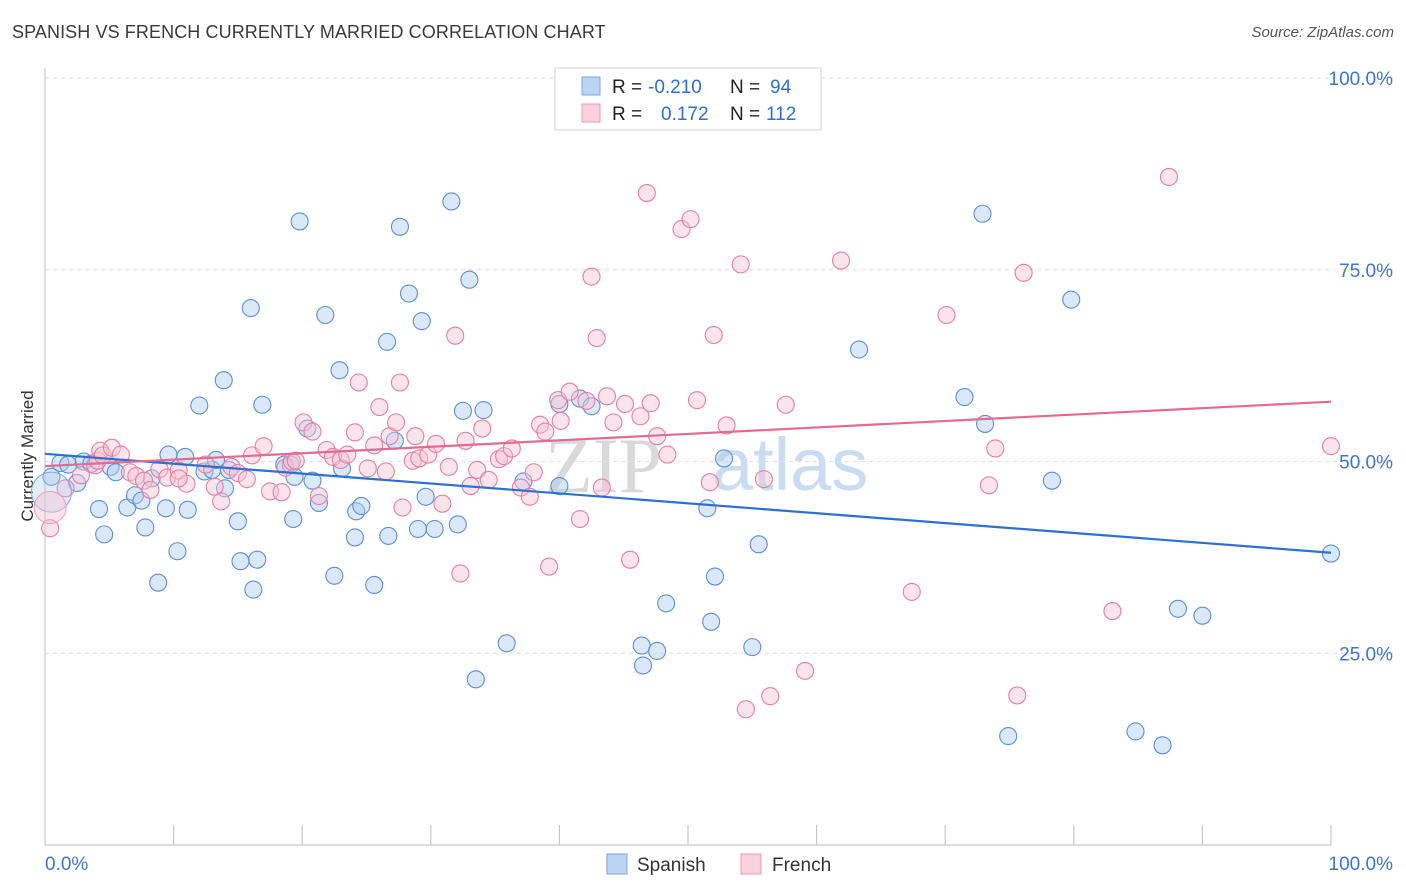  Describe the element at coordinates (27, 455) in the screenshot. I see `y-axis-label: Currently Married` at that location.